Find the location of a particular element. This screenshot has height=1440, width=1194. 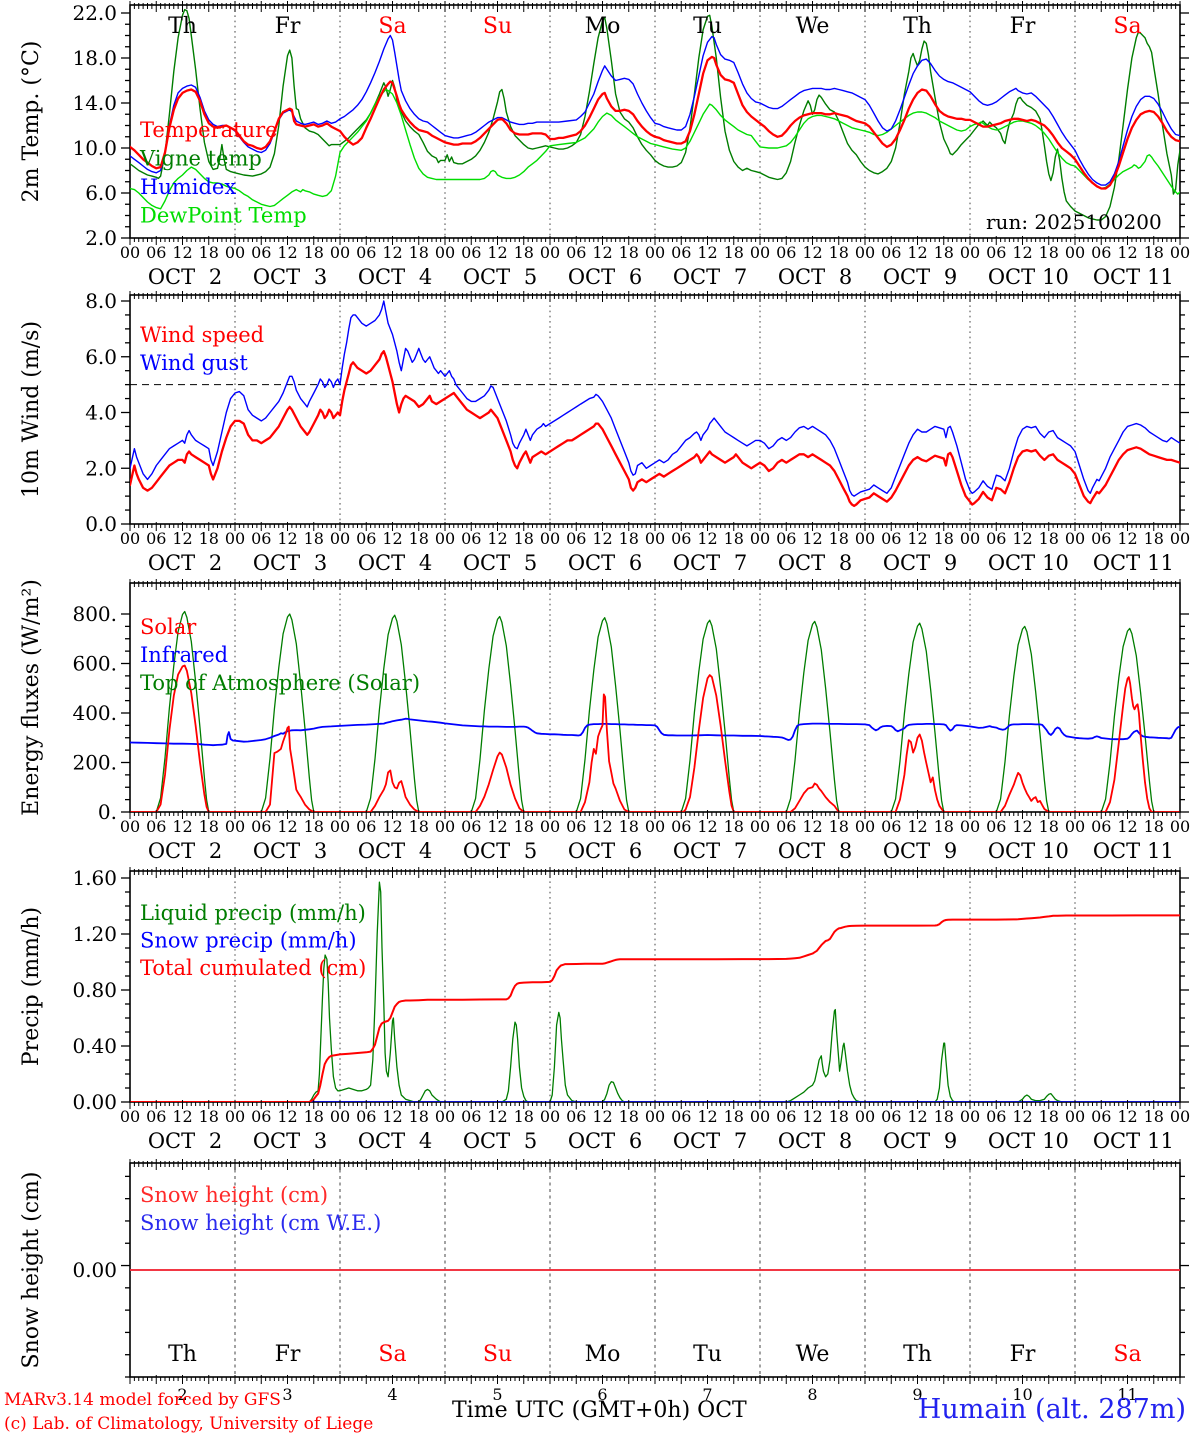

y-tick-label: 0. is located at coordinates (107, 812).